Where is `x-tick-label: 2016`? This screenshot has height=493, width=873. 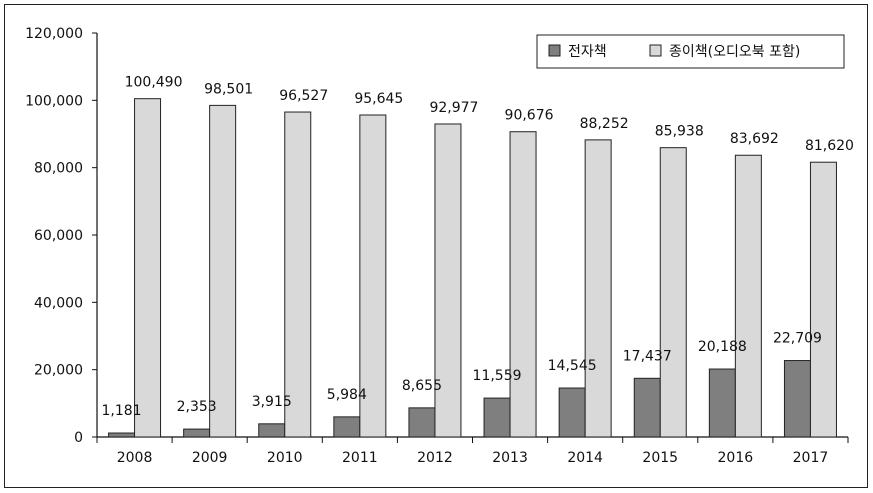 x-tick-label: 2016 is located at coordinates (736, 458).